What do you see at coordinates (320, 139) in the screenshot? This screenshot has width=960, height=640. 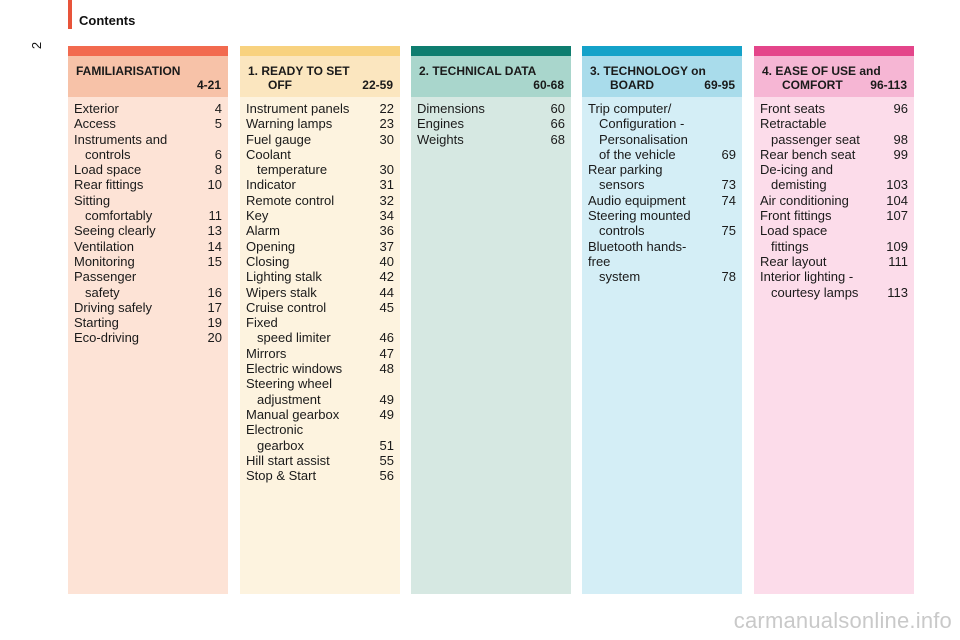 I see `toc-entry: Fuel gauge 30` at bounding box center [320, 139].